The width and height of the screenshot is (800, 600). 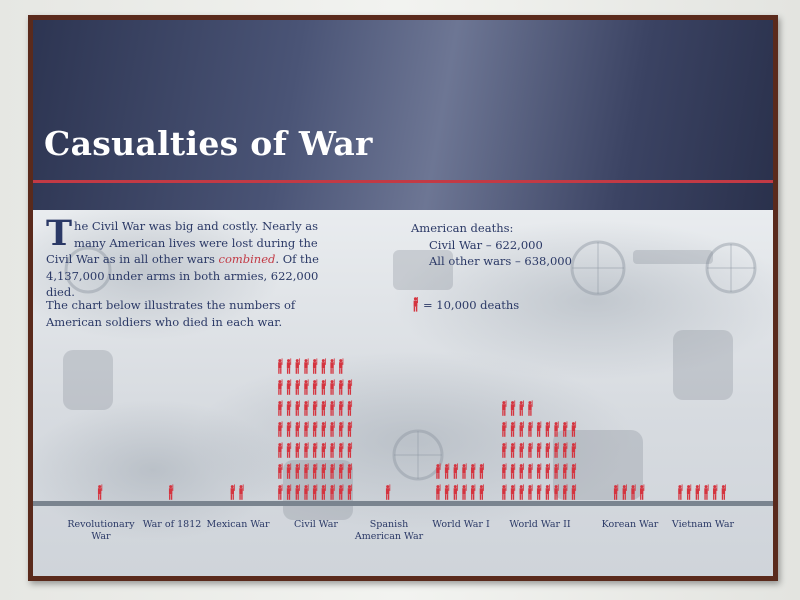 I want to click on bar-world-war-ii, so click(x=539, y=450).